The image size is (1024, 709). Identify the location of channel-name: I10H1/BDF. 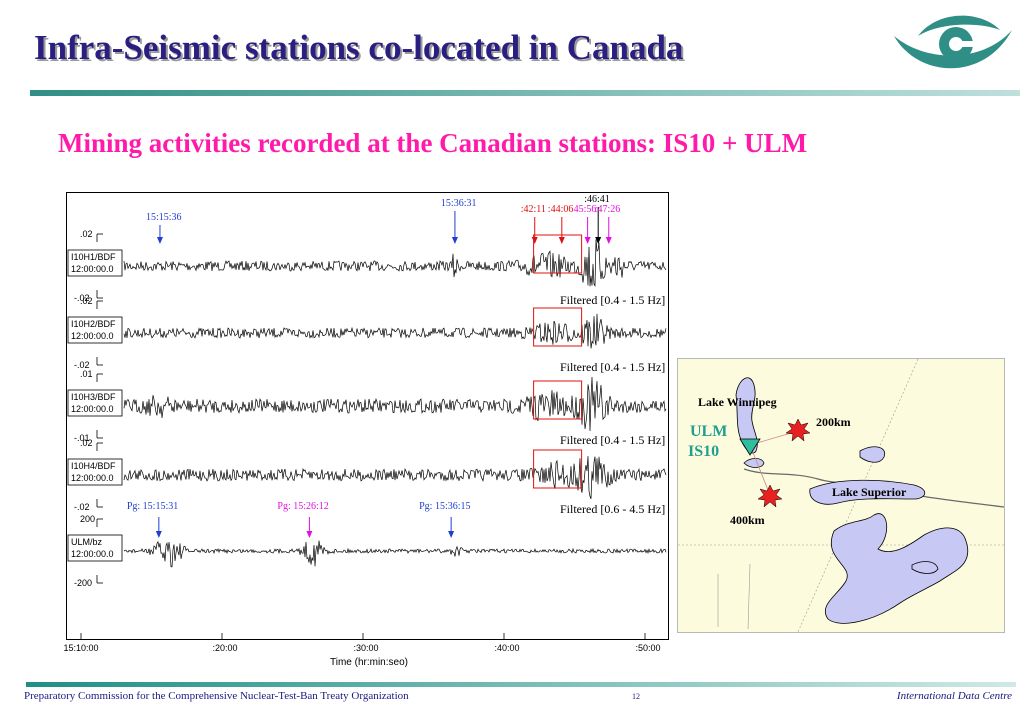
(93, 257).